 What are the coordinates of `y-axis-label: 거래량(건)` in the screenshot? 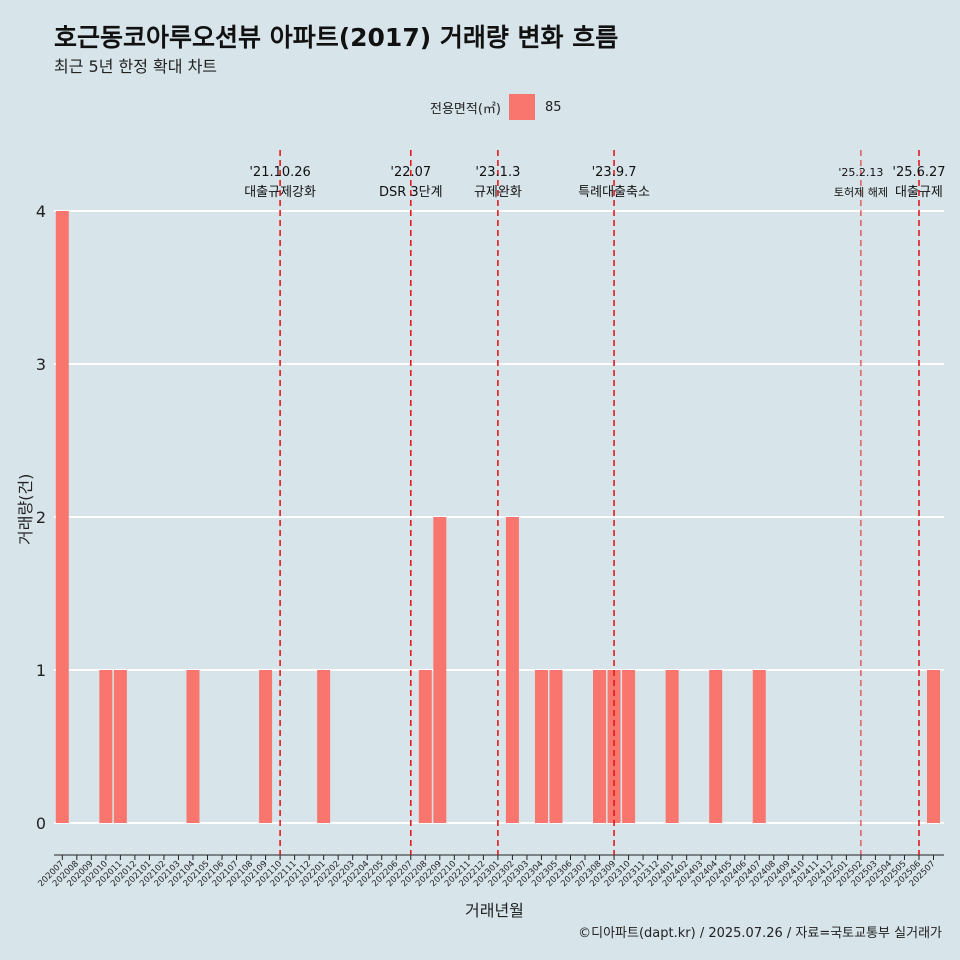 It's located at (25, 509).